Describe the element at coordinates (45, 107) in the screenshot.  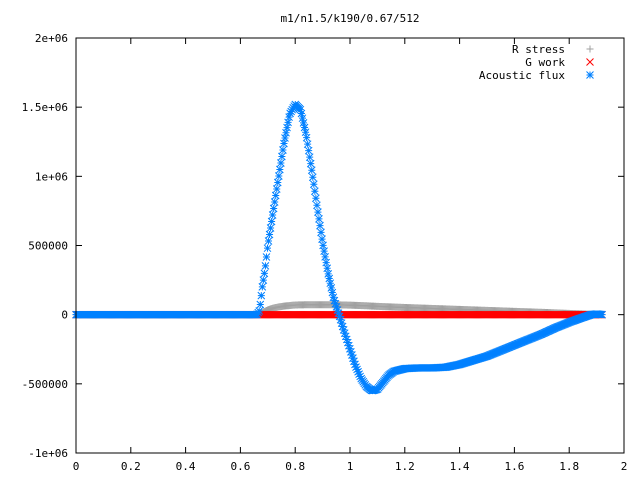
I see `y-tick-label: 1.5e+06` at that location.